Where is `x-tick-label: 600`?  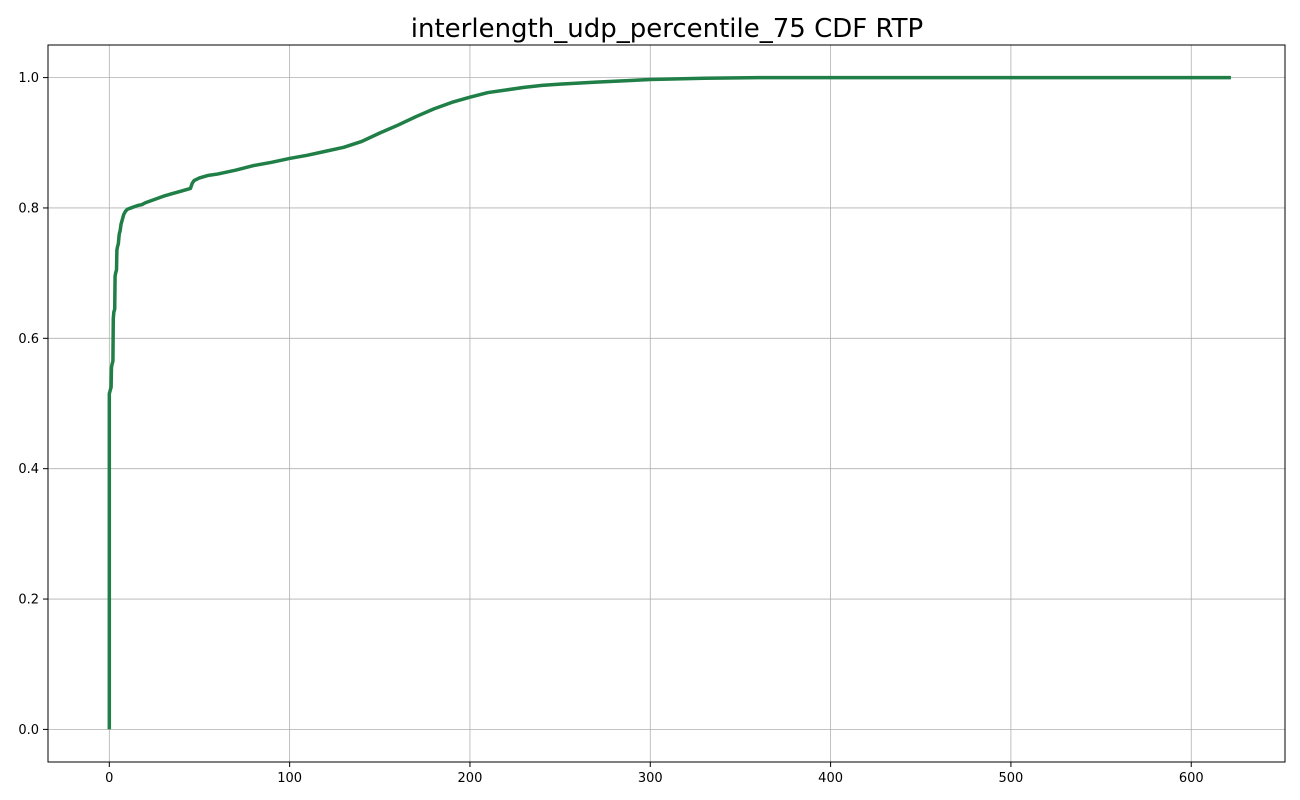 x-tick-label: 600 is located at coordinates (1191, 778).